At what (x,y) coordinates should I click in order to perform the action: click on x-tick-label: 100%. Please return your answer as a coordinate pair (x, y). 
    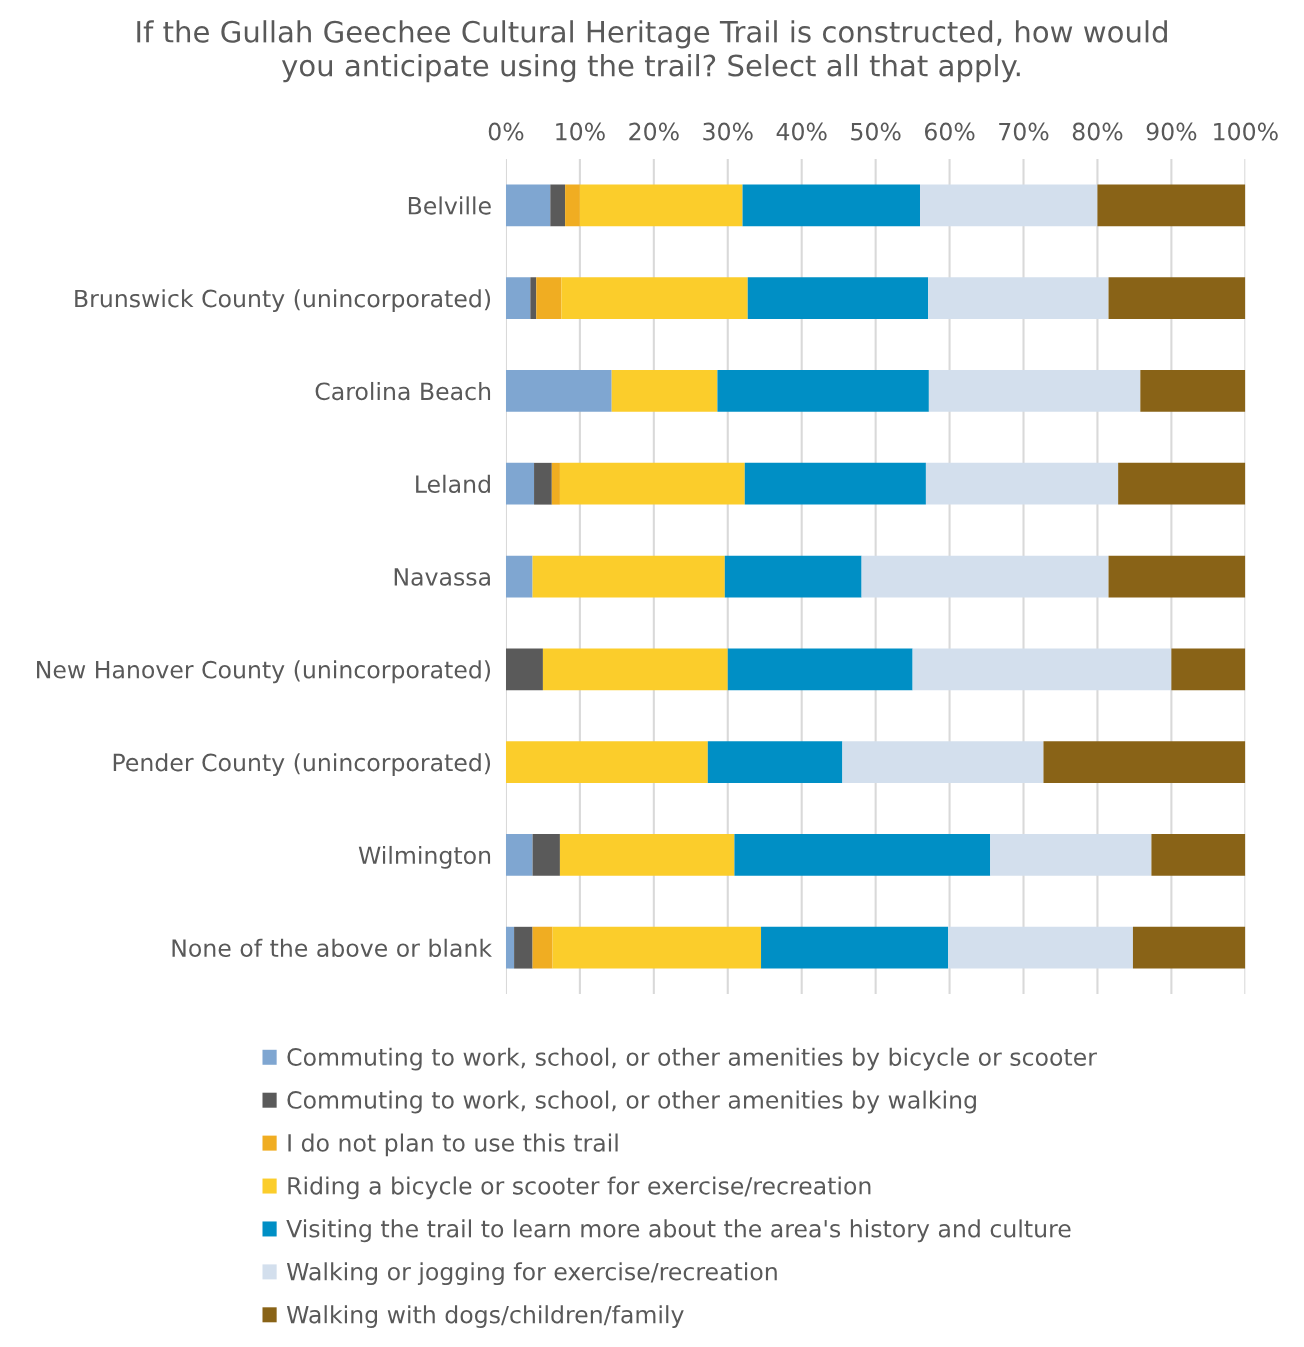
    Looking at the image, I should click on (1246, 131).